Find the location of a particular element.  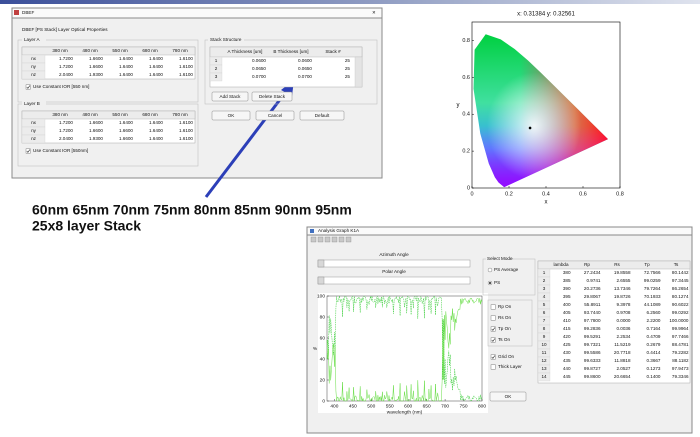

checkbox-label: Thick Layer is located at coordinates (510, 366).